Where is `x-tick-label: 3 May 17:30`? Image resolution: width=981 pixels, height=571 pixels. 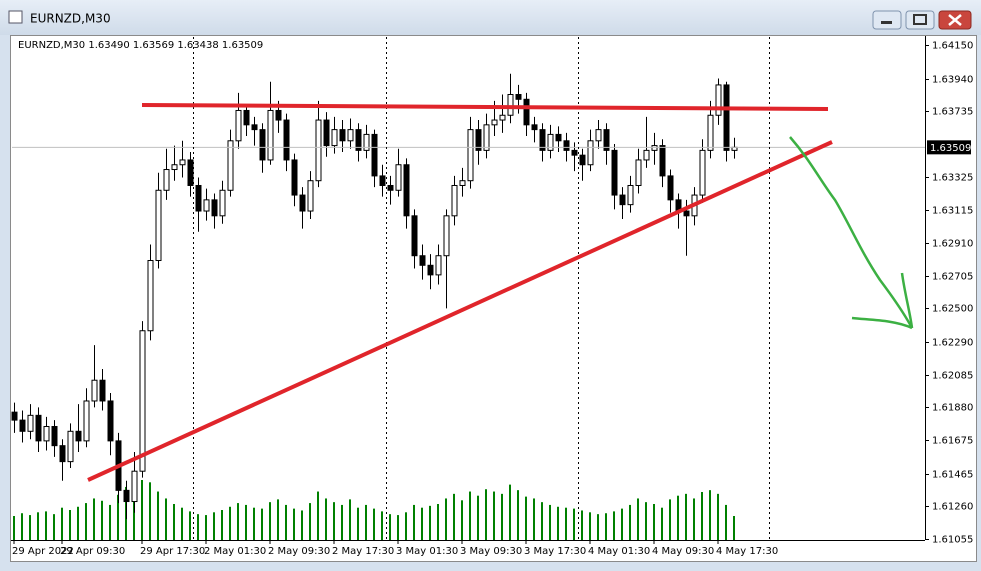
x-tick-label: 3 May 17:30 is located at coordinates (555, 551).